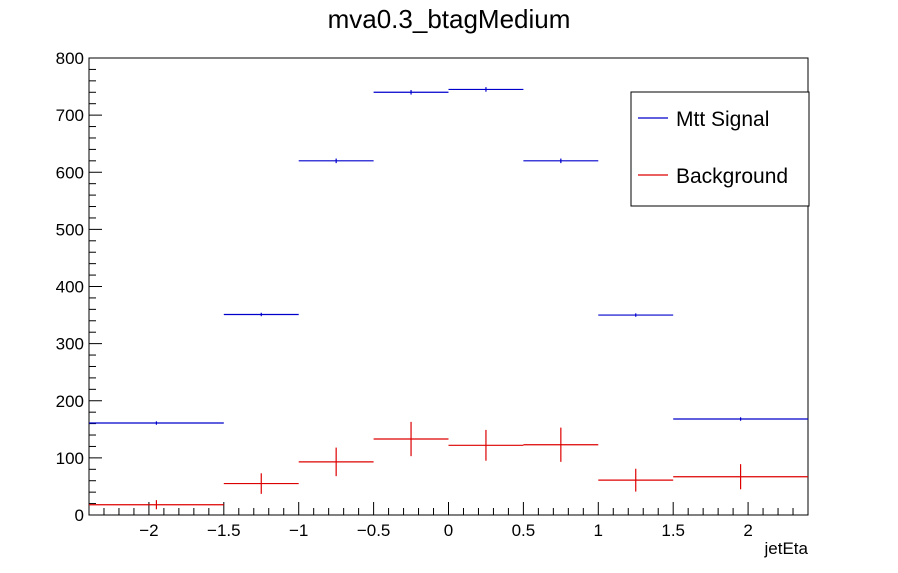  I want to click on y-tick-label: 300, so click(70, 344).